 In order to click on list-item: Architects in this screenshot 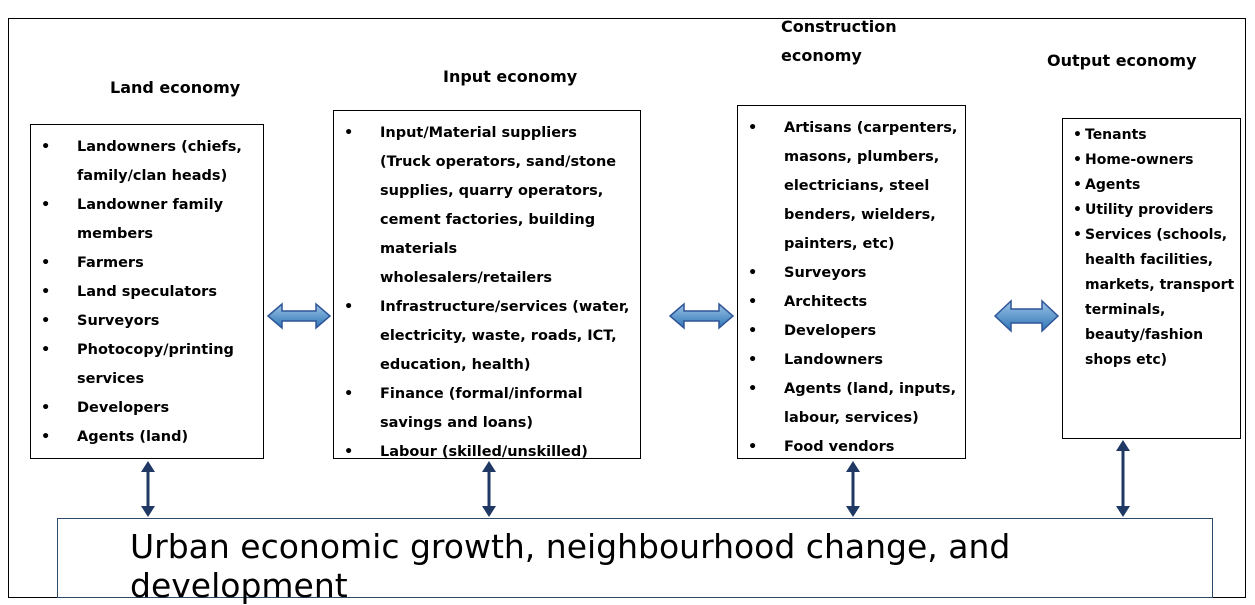, I will do `click(851, 302)`.